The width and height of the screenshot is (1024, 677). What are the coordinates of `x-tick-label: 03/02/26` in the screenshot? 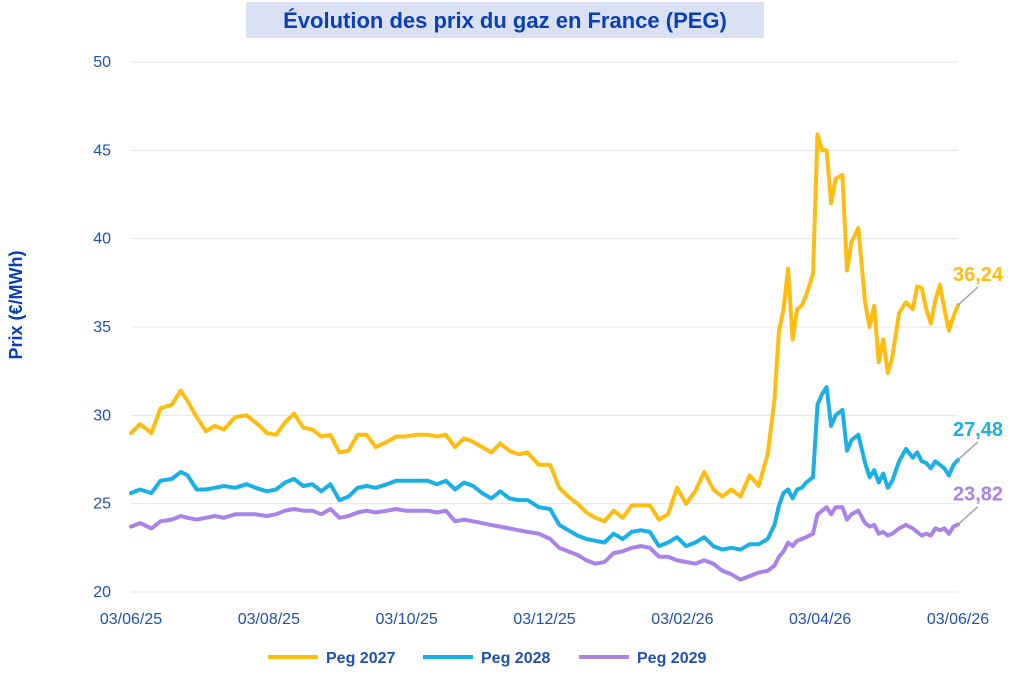 It's located at (682, 619).